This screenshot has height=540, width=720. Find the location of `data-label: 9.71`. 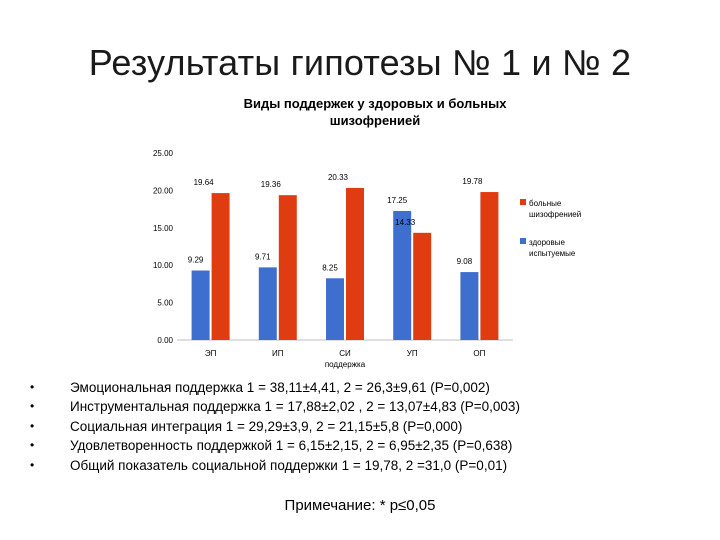

data-label: 9.71 is located at coordinates (263, 256).